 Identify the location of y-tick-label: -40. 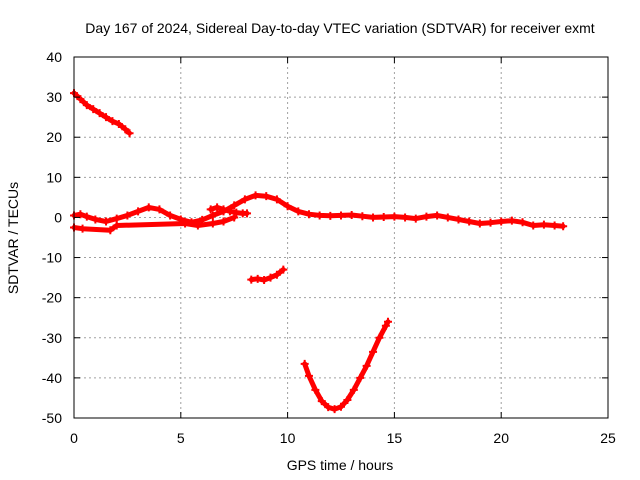
(52, 378).